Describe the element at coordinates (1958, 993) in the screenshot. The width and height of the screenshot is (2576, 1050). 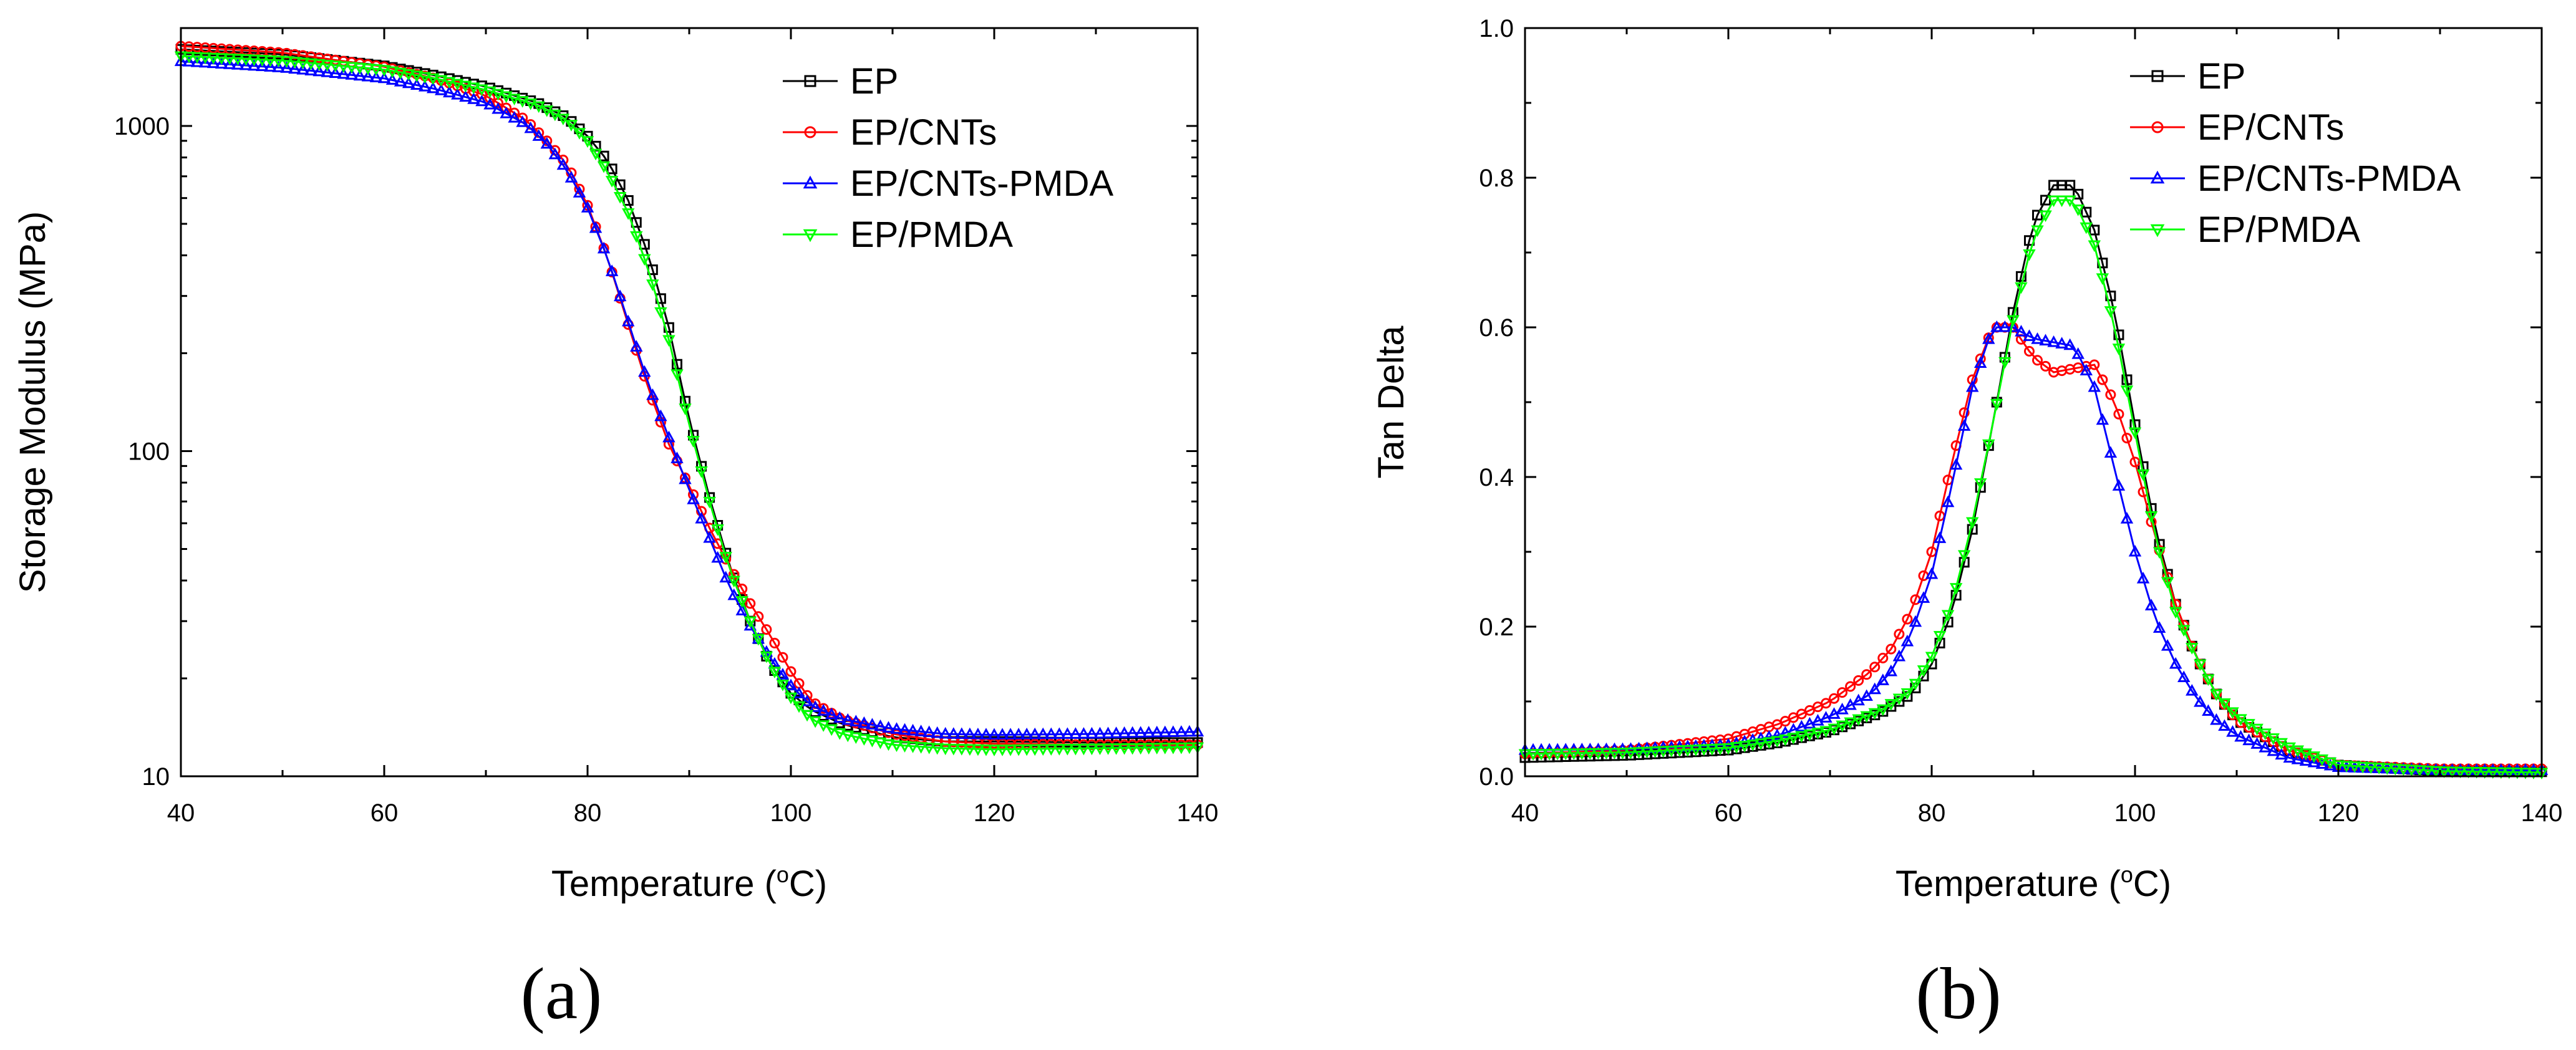
I see `panel-b-label: (b)` at that location.